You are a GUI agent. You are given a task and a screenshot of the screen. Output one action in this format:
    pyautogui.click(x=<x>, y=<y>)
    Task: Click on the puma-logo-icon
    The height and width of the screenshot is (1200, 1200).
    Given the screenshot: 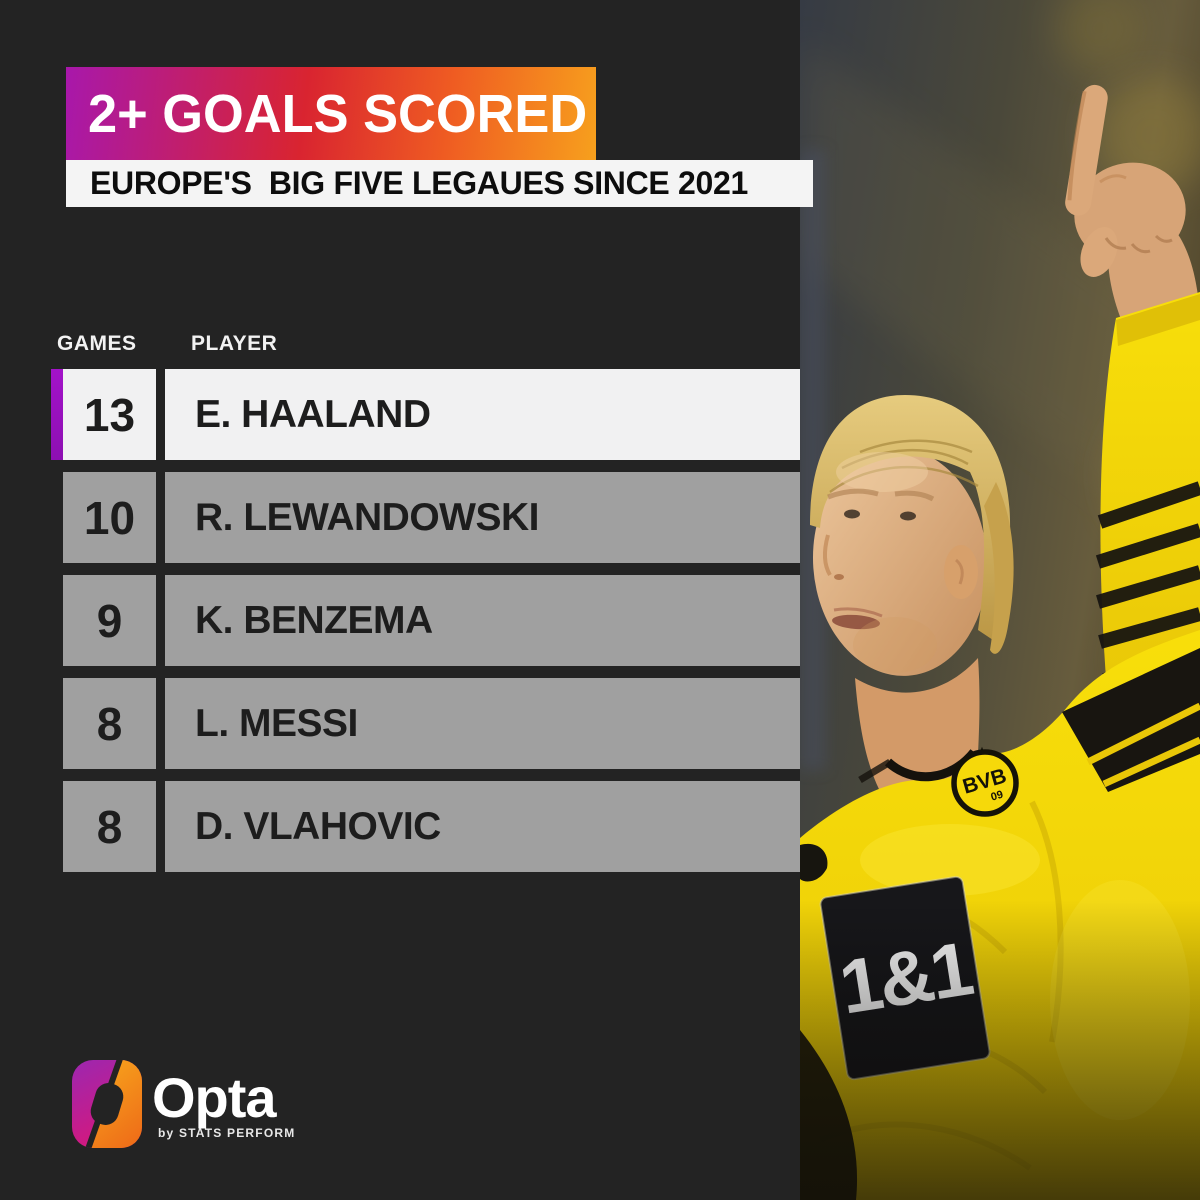 What is the action you would take?
    pyautogui.click(x=814, y=862)
    